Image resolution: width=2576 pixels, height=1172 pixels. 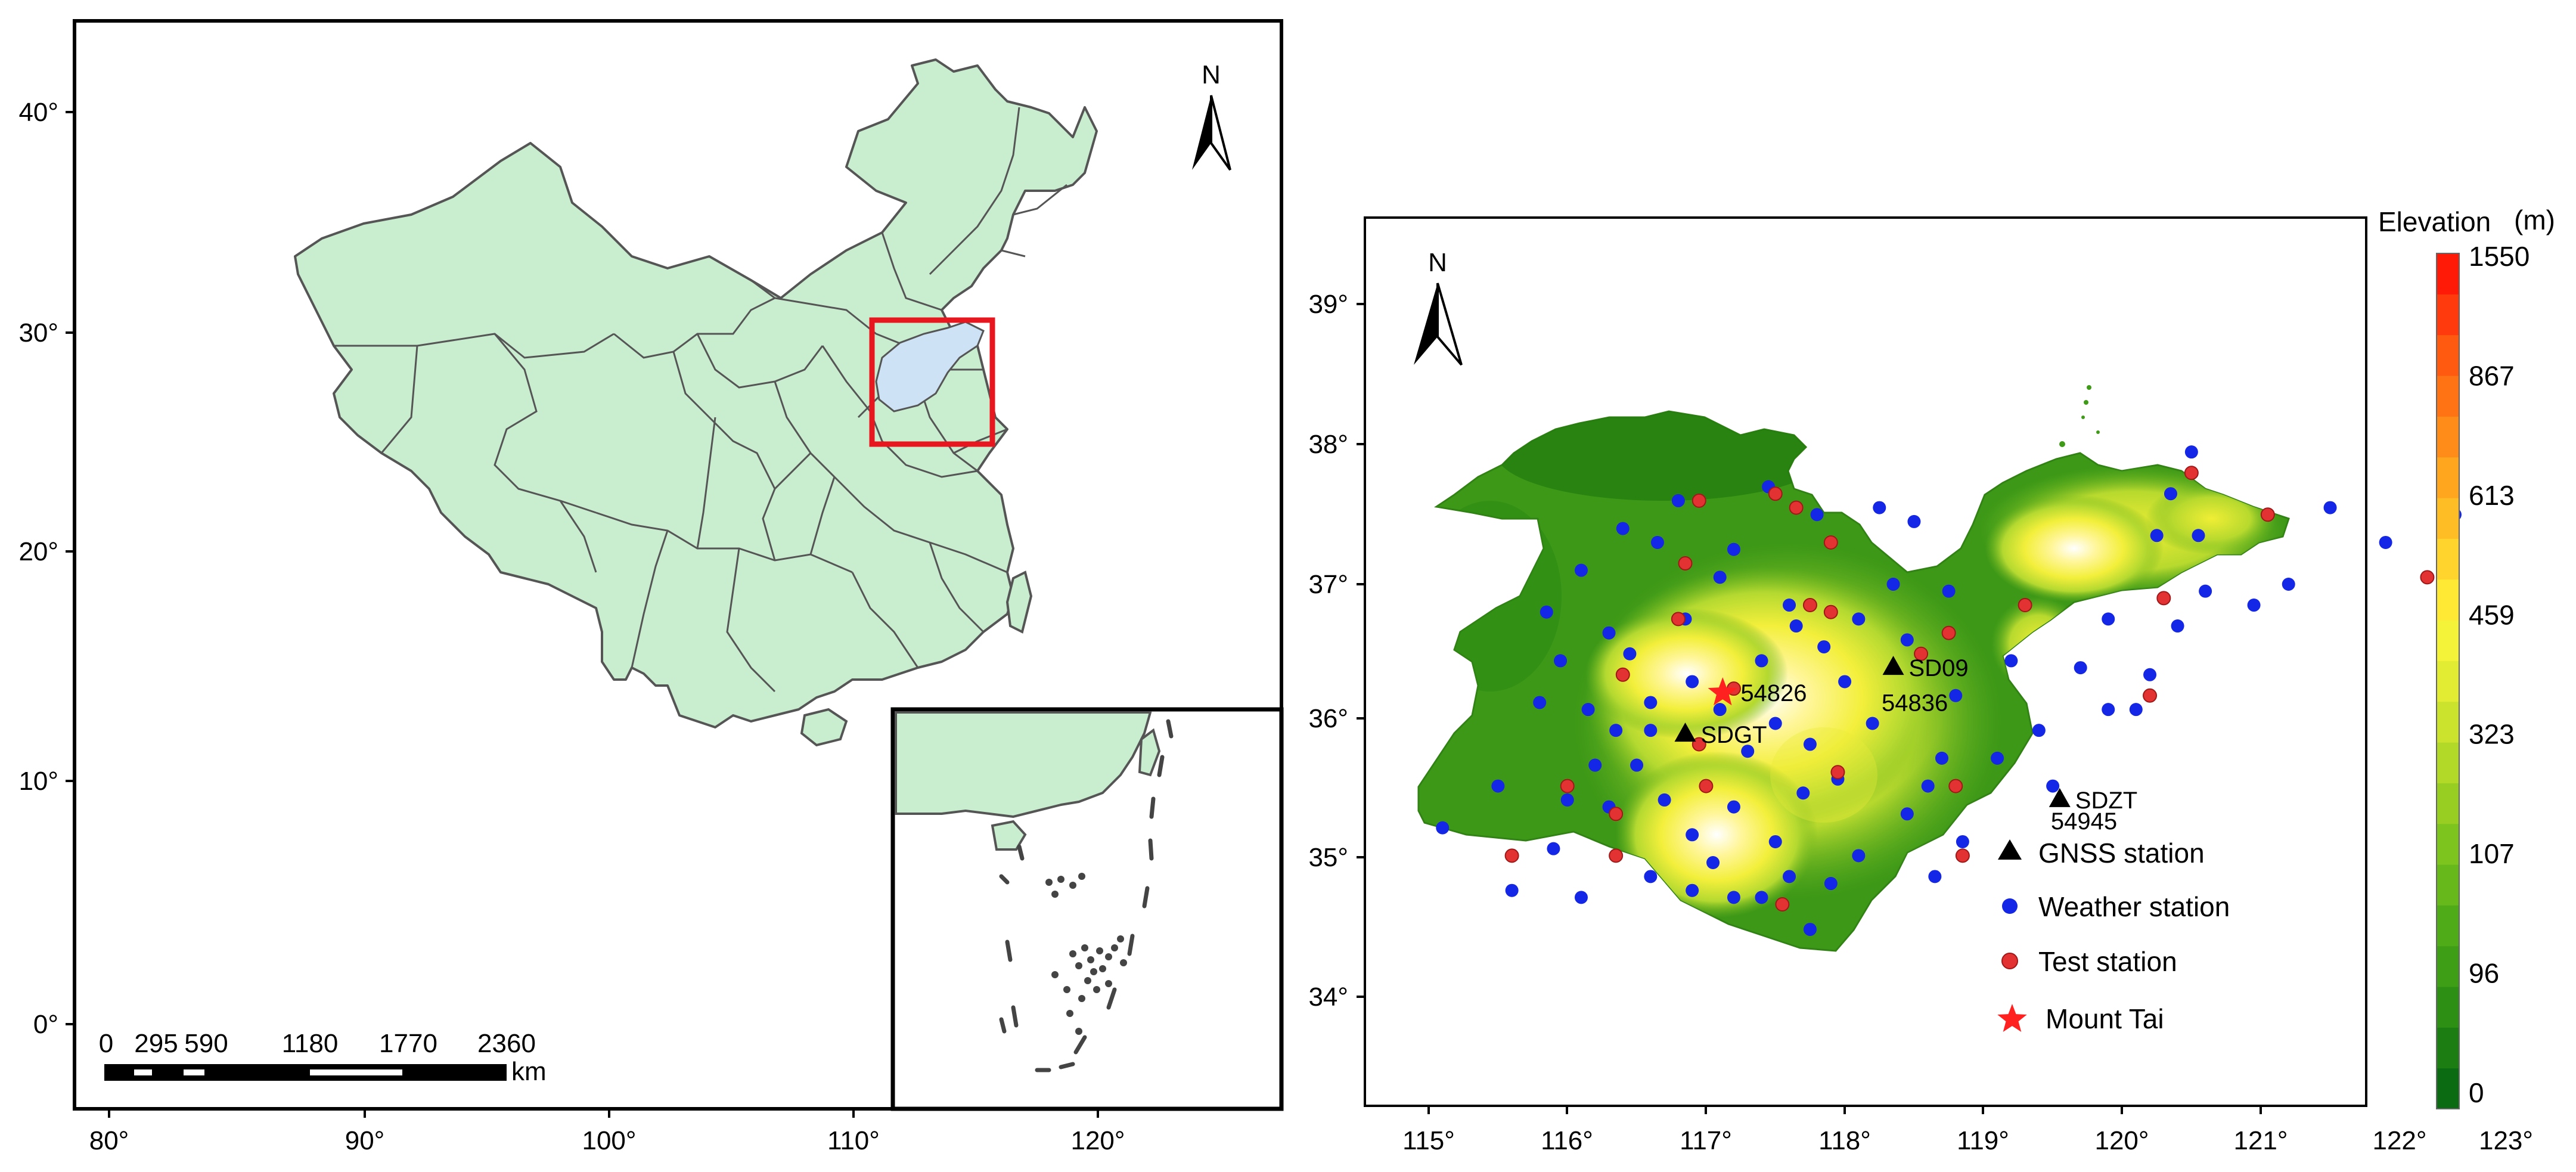 I want to click on lat-tick-label: 38°, so click(x=1328, y=444).